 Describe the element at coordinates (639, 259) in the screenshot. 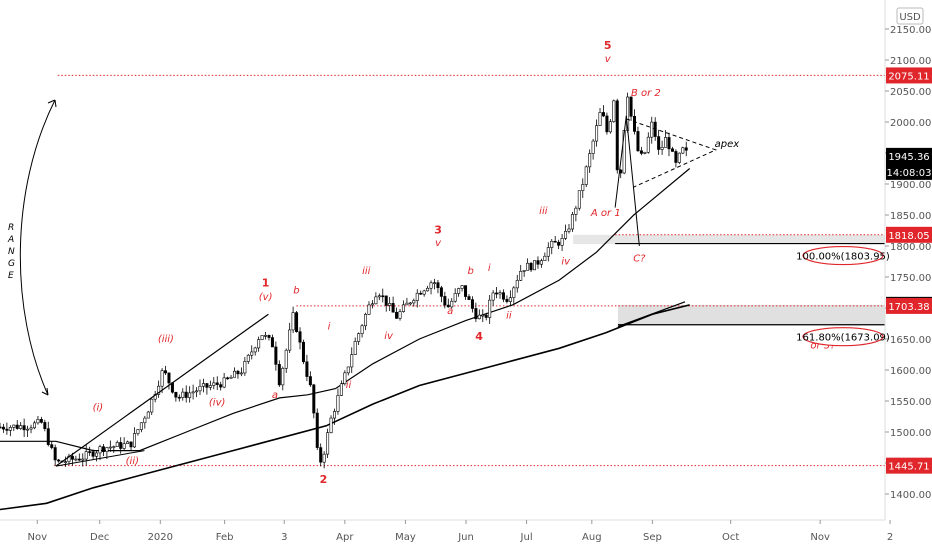

I see `wave-label: C?` at that location.